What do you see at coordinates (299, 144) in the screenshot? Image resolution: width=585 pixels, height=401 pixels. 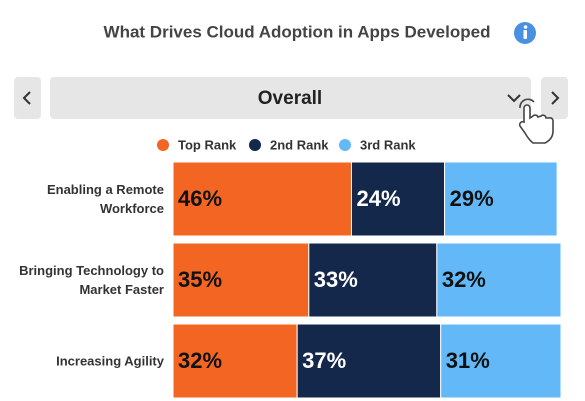 I see `legend-label: 2nd Rank` at bounding box center [299, 144].